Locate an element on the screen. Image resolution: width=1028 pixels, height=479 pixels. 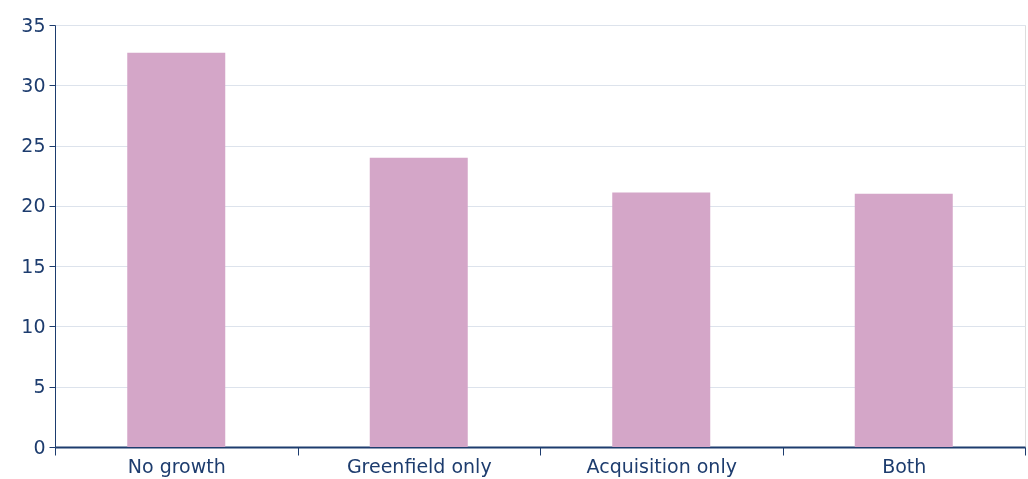
y-tick-label: 20 is located at coordinates (33, 205).